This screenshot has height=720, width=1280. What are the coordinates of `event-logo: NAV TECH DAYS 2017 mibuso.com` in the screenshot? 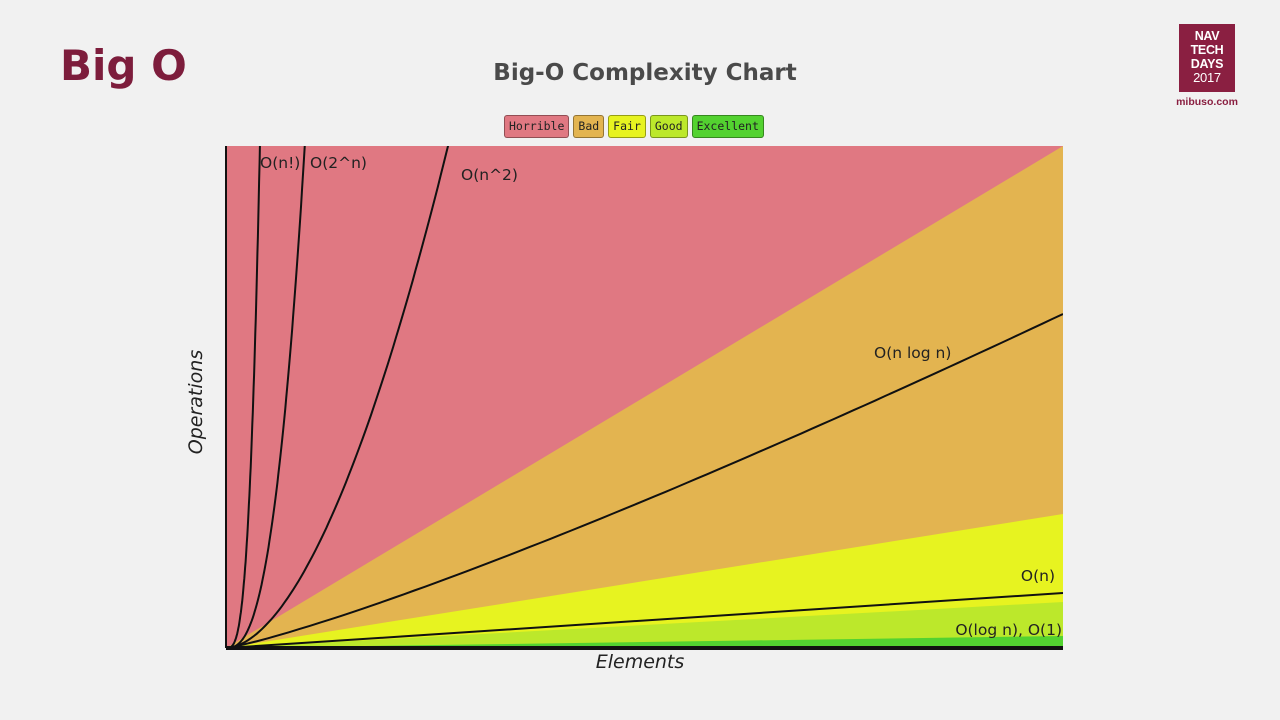 It's located at (1207, 66).